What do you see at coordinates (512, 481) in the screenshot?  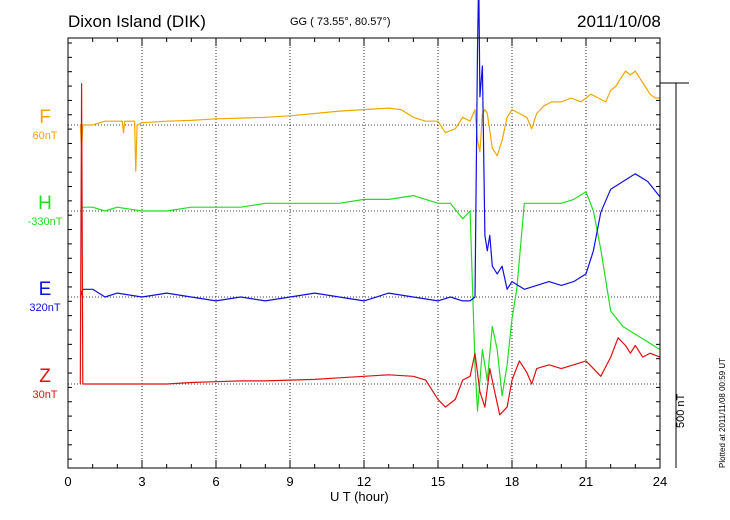 I see `x-tick-label-18: 18` at bounding box center [512, 481].